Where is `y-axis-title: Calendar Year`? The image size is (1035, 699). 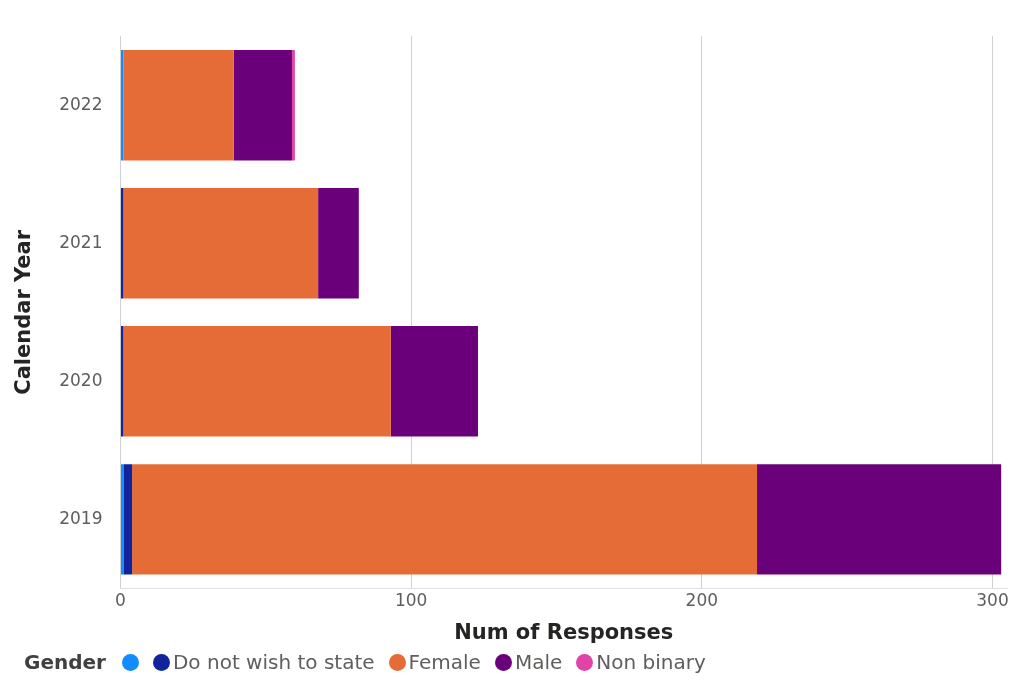
y-axis-title: Calendar Year is located at coordinates (23, 312).